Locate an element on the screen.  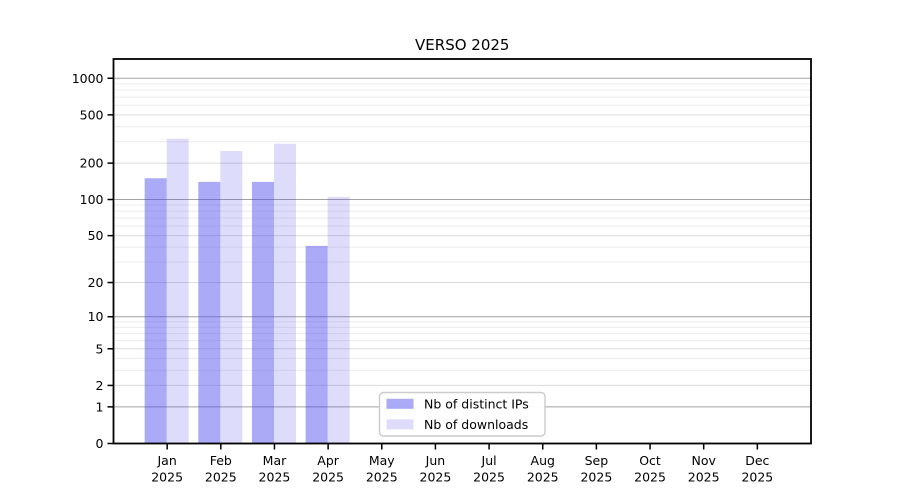
x-tick-label-jun: Jun 2025 is located at coordinates (436, 469).